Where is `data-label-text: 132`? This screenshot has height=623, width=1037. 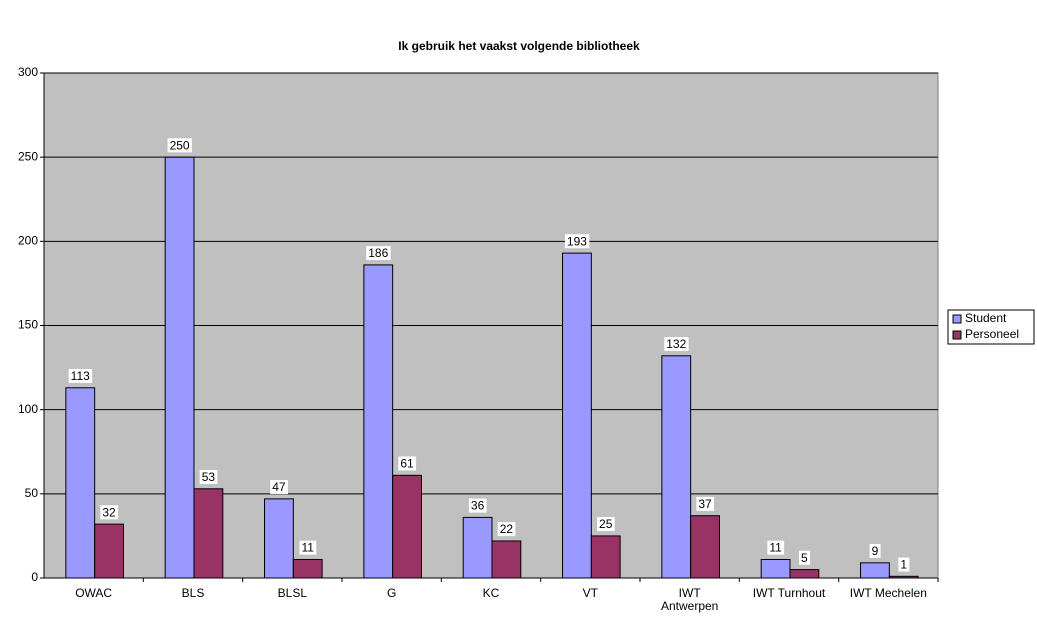
data-label-text: 132 is located at coordinates (676, 344).